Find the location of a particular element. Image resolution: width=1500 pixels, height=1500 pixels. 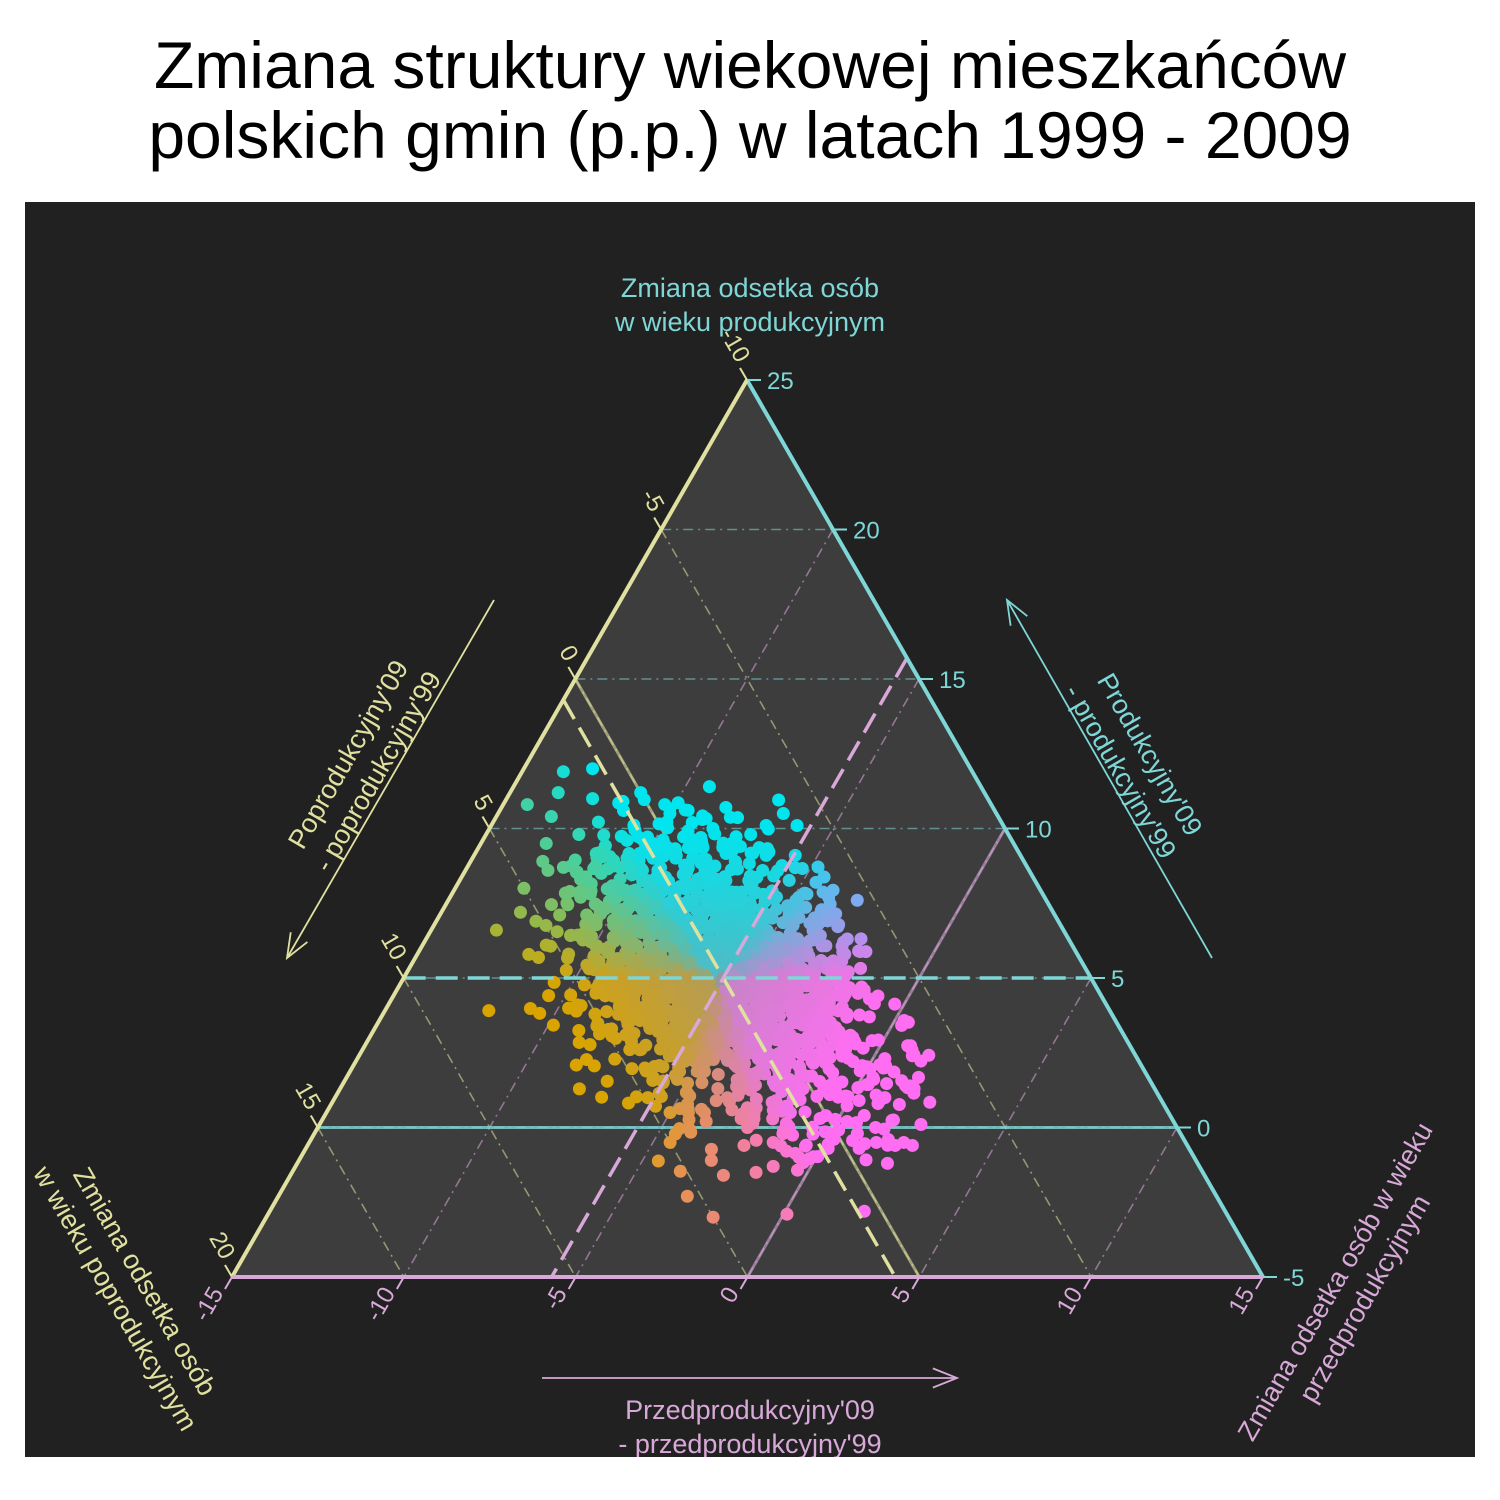

tick-label-productive: 20 is located at coordinates (866, 531).